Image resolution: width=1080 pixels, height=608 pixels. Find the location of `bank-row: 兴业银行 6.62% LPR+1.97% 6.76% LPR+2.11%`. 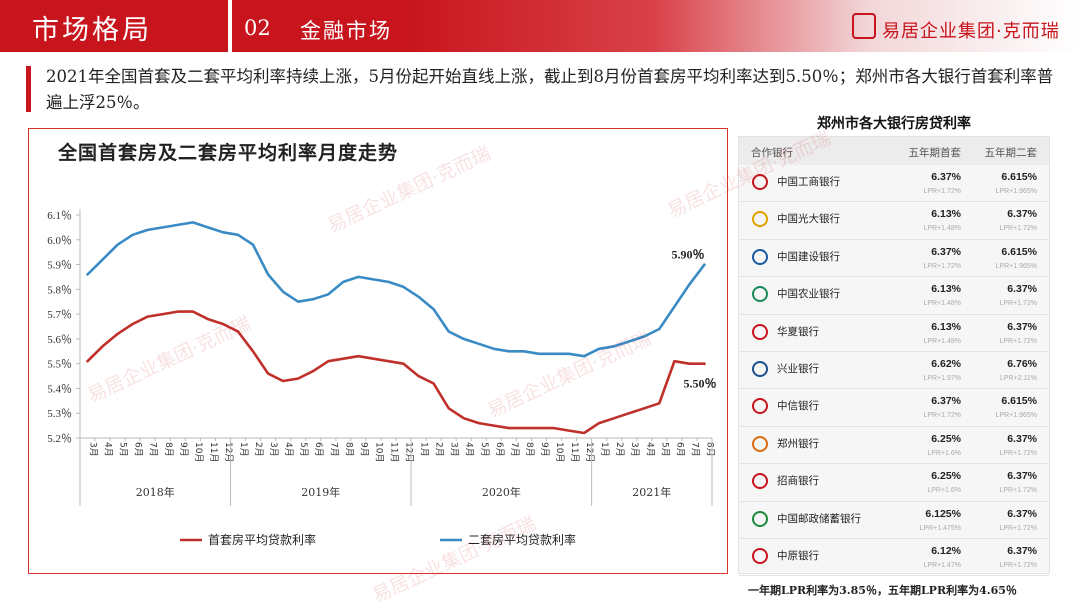

bank-row: 兴业银行 6.62% LPR+1.97% 6.76% LPR+2.11% is located at coordinates (894, 371).